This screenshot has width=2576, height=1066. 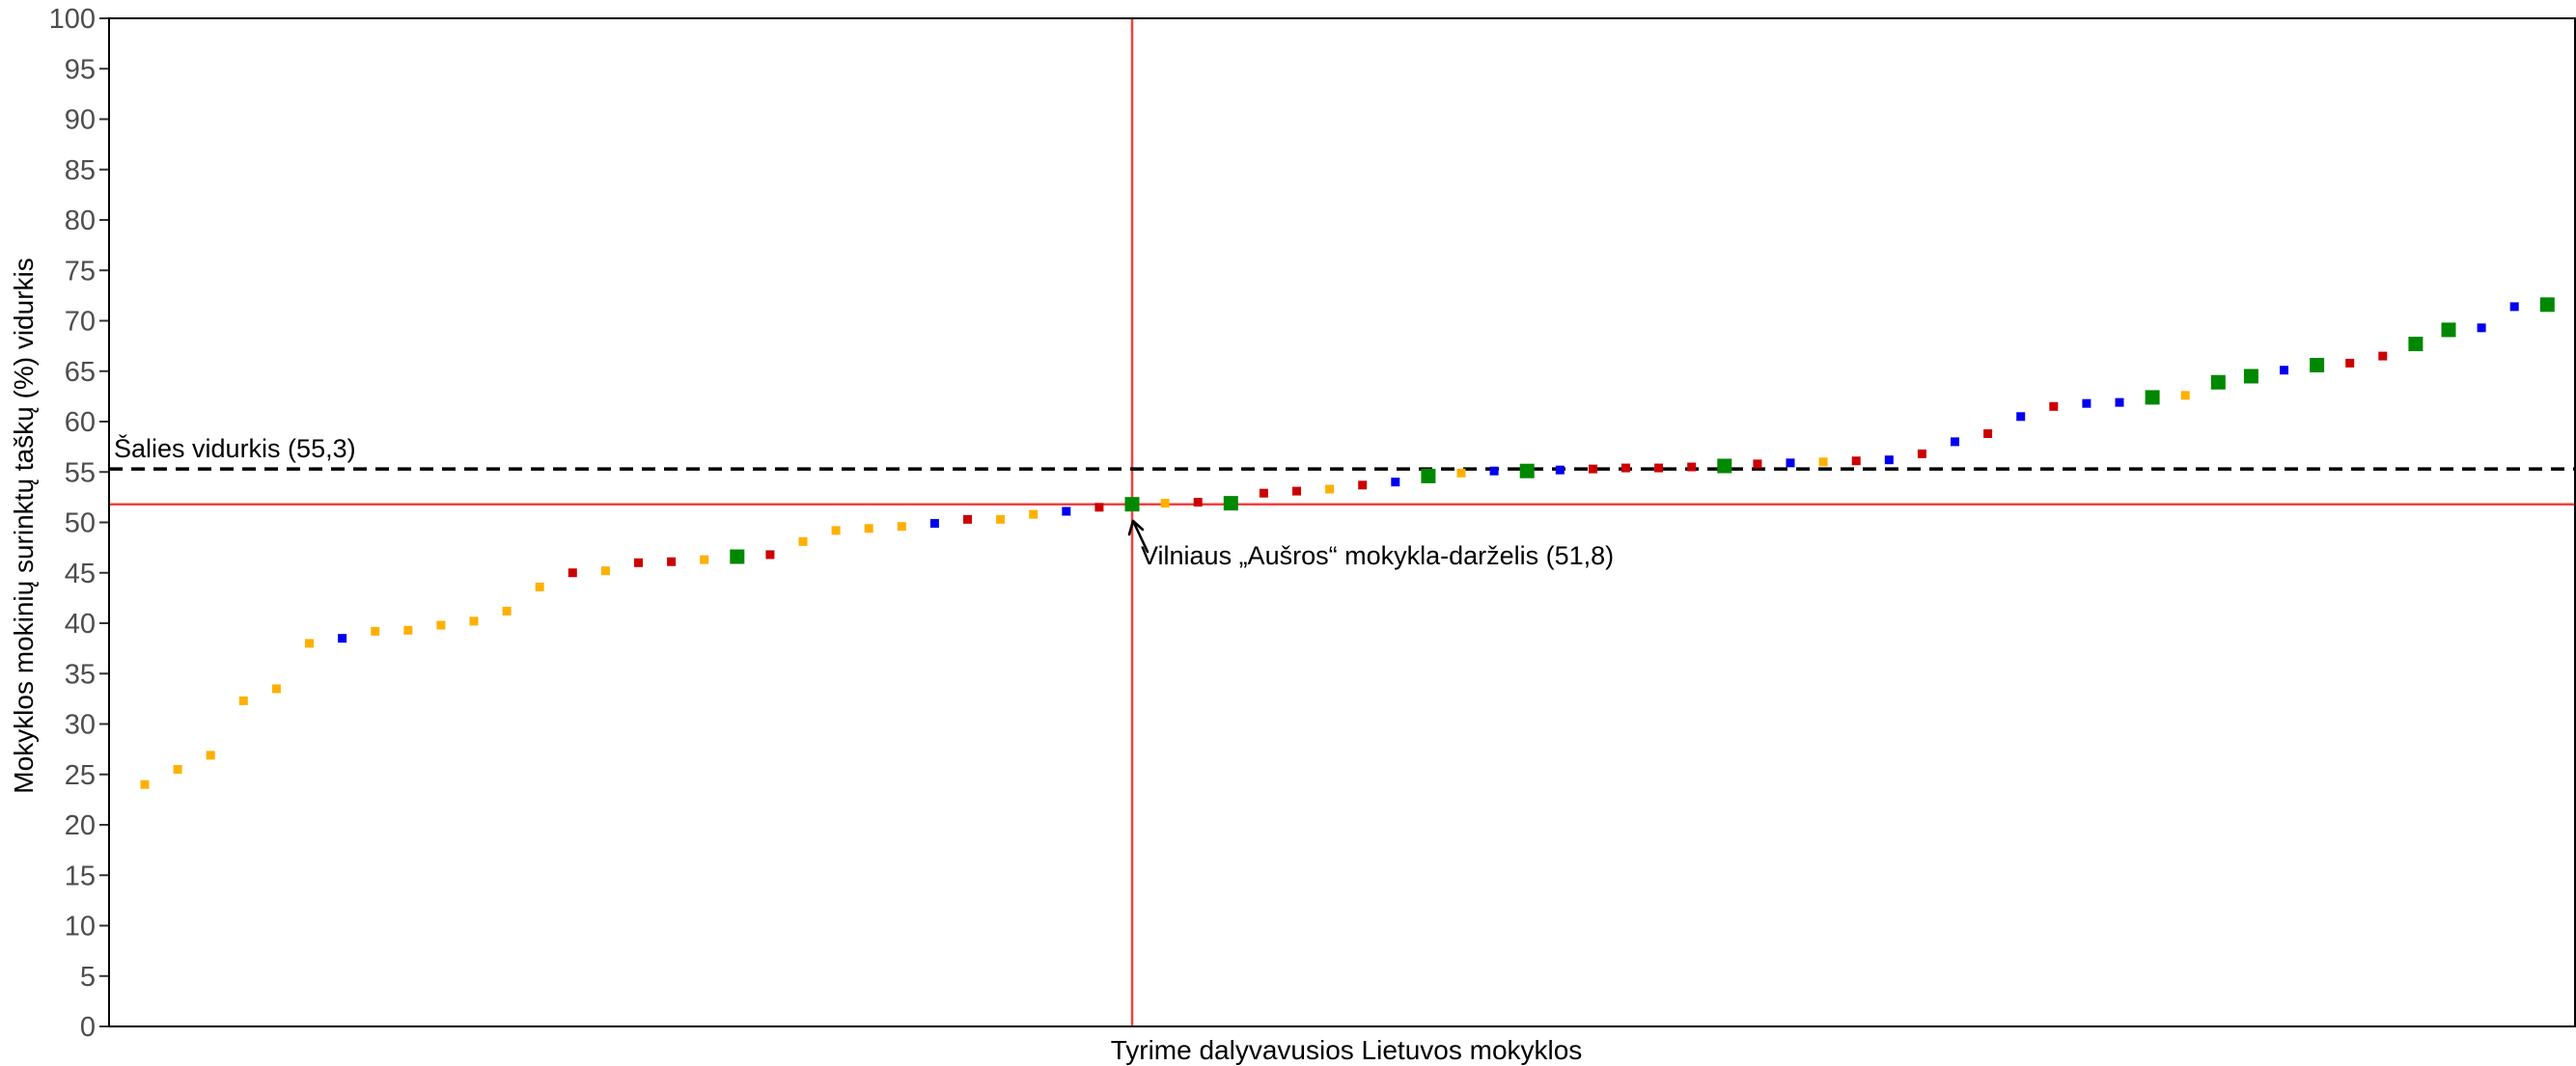 What do you see at coordinates (80, 675) in the screenshot?
I see `y-tick-label: 35` at bounding box center [80, 675].